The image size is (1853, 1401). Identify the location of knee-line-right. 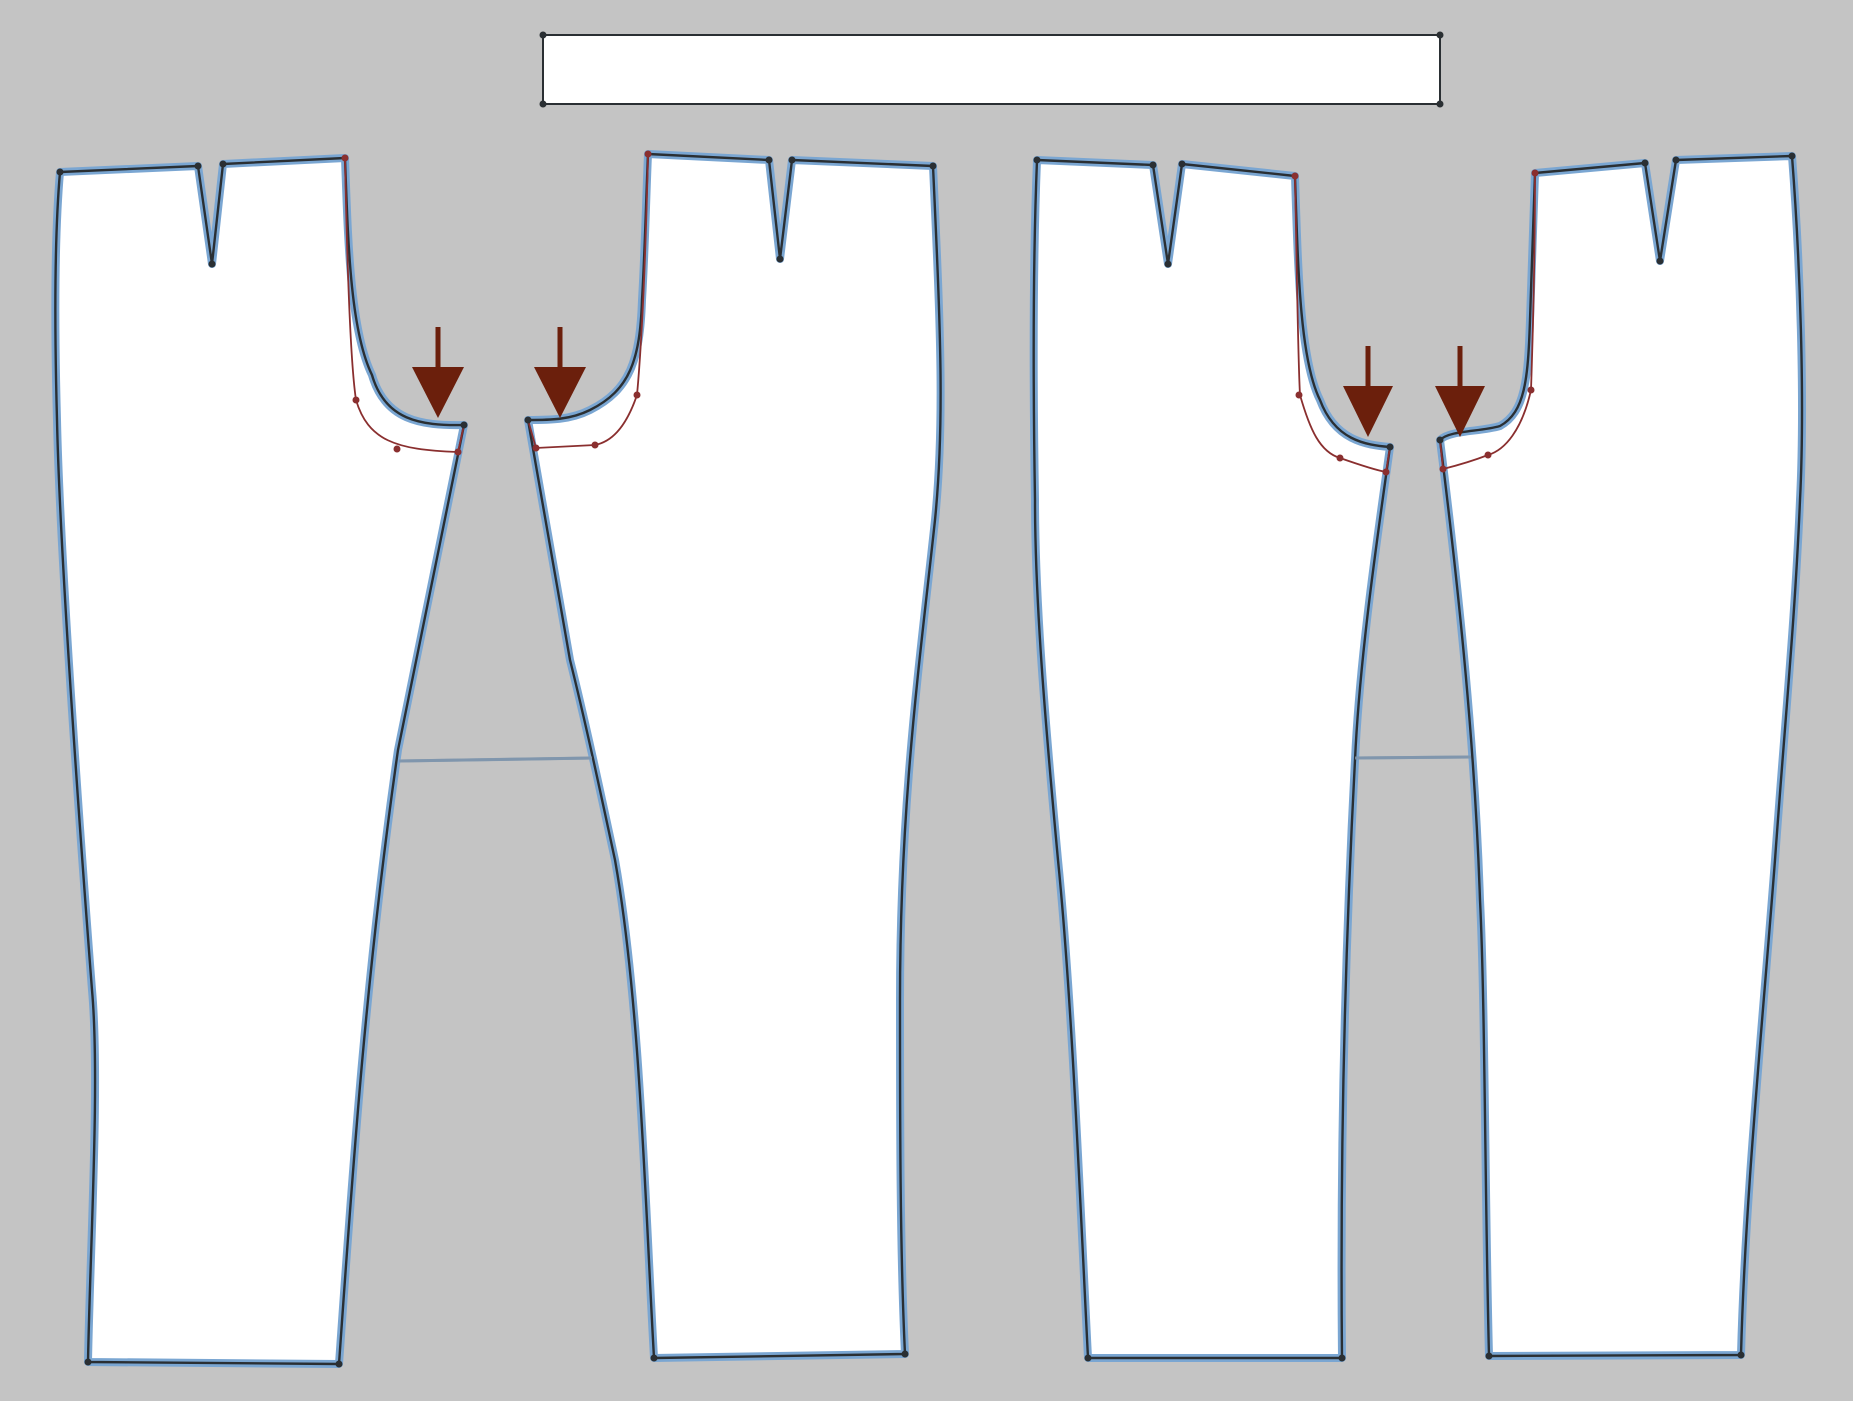
(1413, 757).